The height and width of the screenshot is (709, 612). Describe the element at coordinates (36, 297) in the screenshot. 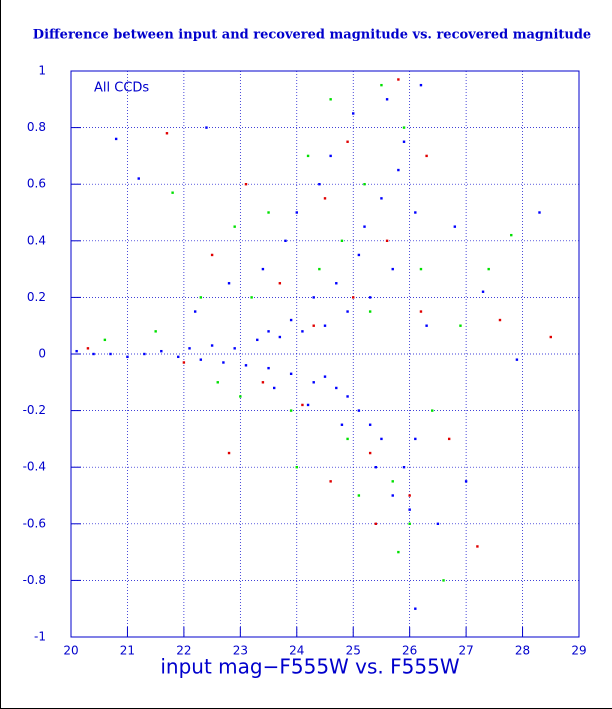

I see `y-tick-label: 0.2` at that location.